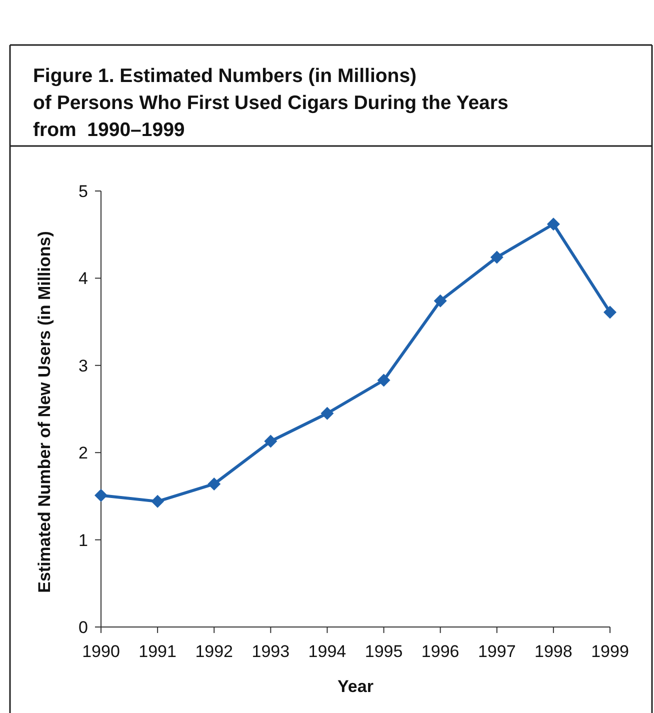 The height and width of the screenshot is (713, 654). What do you see at coordinates (101, 651) in the screenshot?
I see `x-tick-label: 1990` at bounding box center [101, 651].